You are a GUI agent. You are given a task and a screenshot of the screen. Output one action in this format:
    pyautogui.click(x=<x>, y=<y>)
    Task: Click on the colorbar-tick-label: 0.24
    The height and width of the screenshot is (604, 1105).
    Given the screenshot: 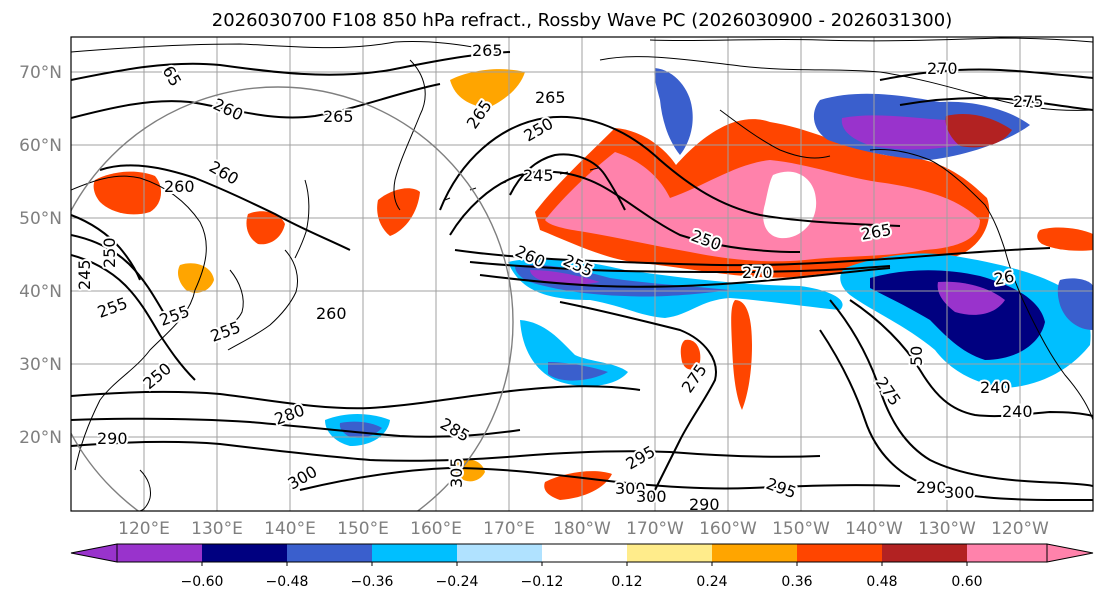 What is the action you would take?
    pyautogui.click(x=711, y=582)
    